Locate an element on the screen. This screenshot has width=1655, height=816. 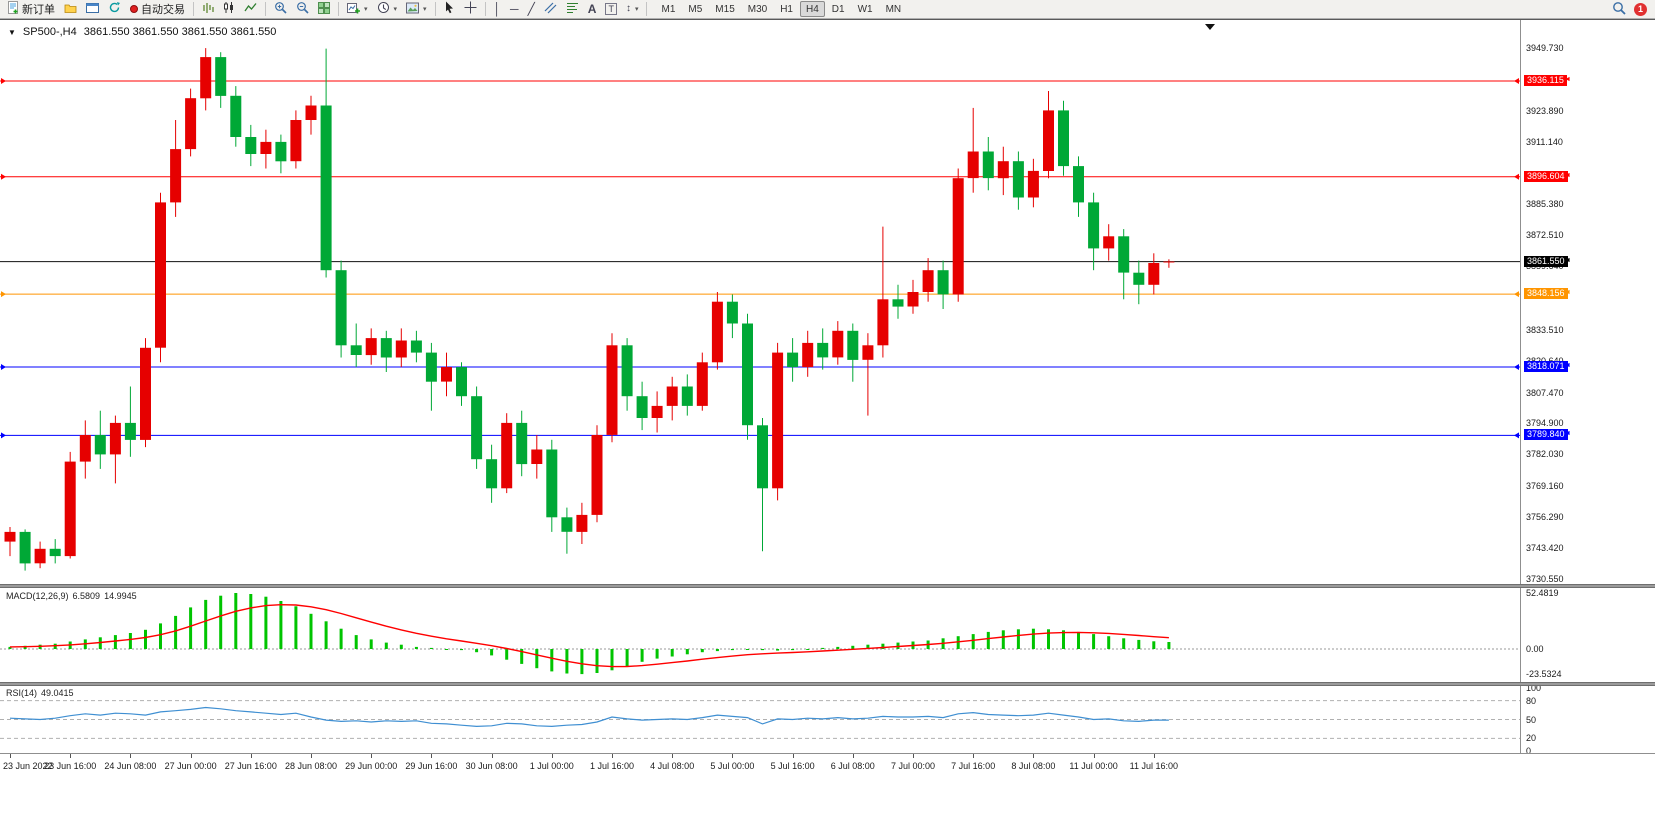
zoom-out-button is located at coordinates (302, 9).